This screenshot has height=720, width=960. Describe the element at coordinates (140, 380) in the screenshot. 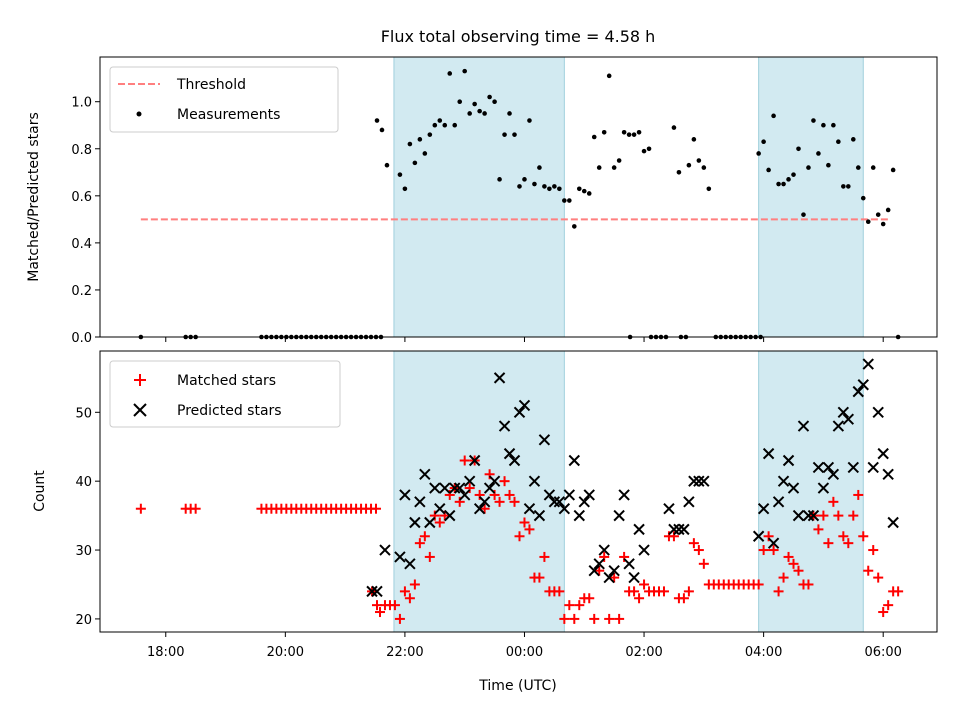

I see `legend-matched-swatch` at that location.